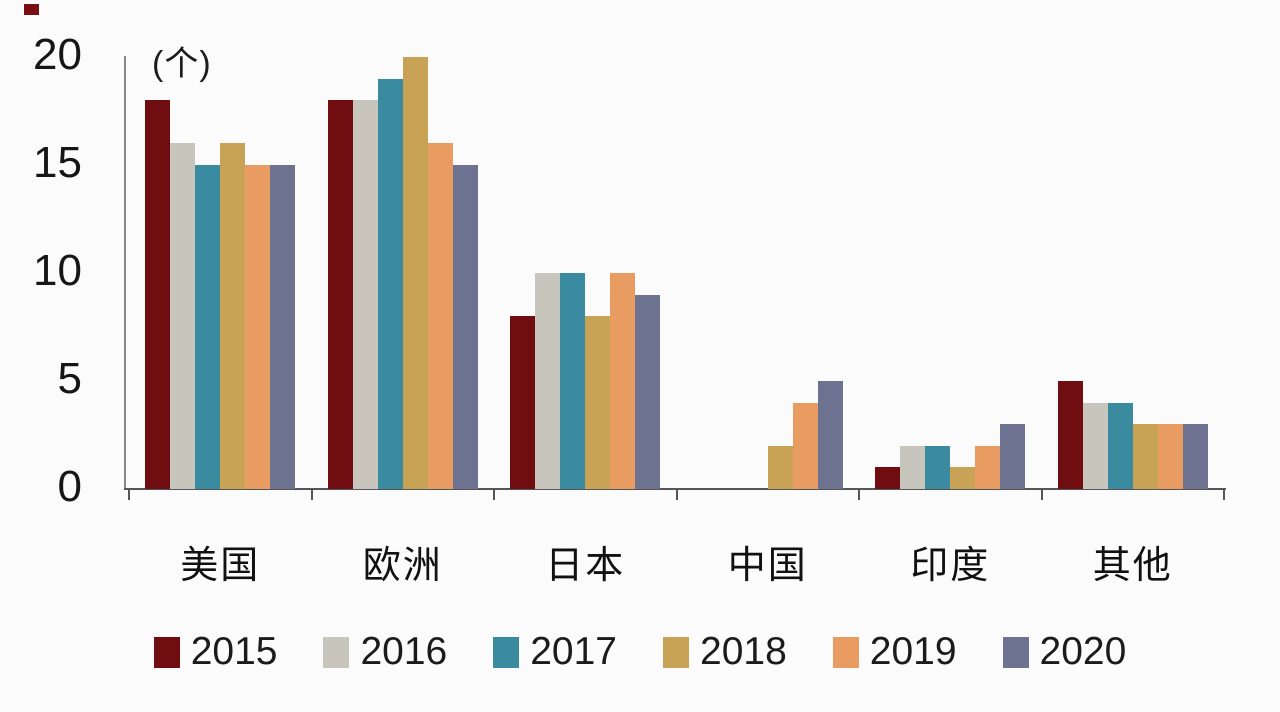 This screenshot has height=712, width=1280. Describe the element at coordinates (573, 651) in the screenshot. I see `legend-label-2017: 2017` at that location.